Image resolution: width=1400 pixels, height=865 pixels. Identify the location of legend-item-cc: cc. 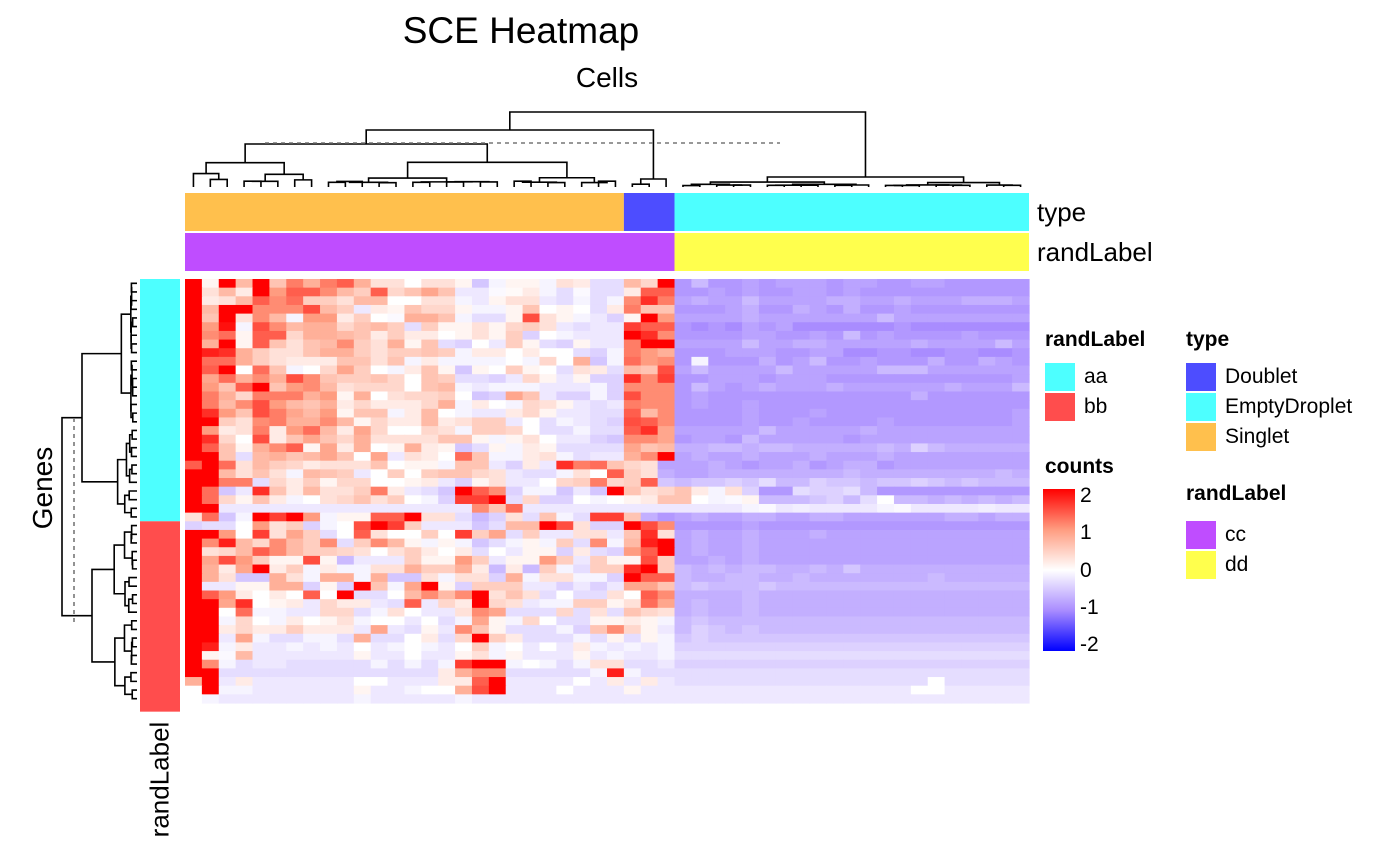
(1236, 535).